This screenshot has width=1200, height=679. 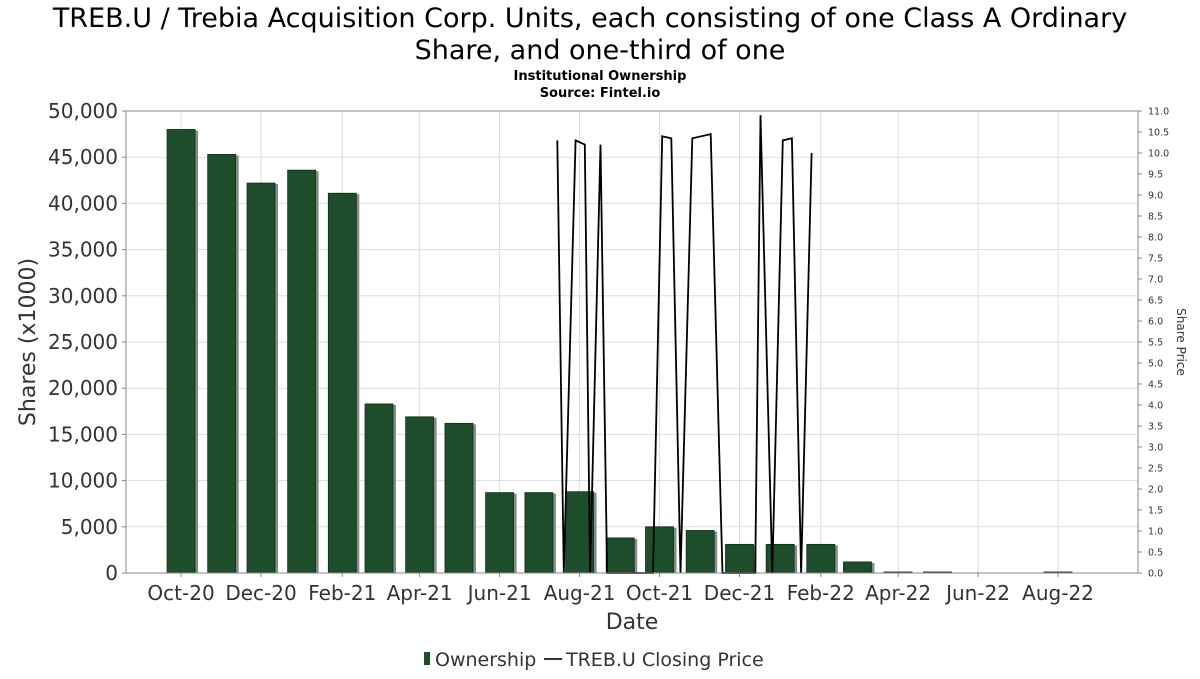 What do you see at coordinates (1158, 112) in the screenshot?
I see `y2-tick-label: 11.0` at bounding box center [1158, 112].